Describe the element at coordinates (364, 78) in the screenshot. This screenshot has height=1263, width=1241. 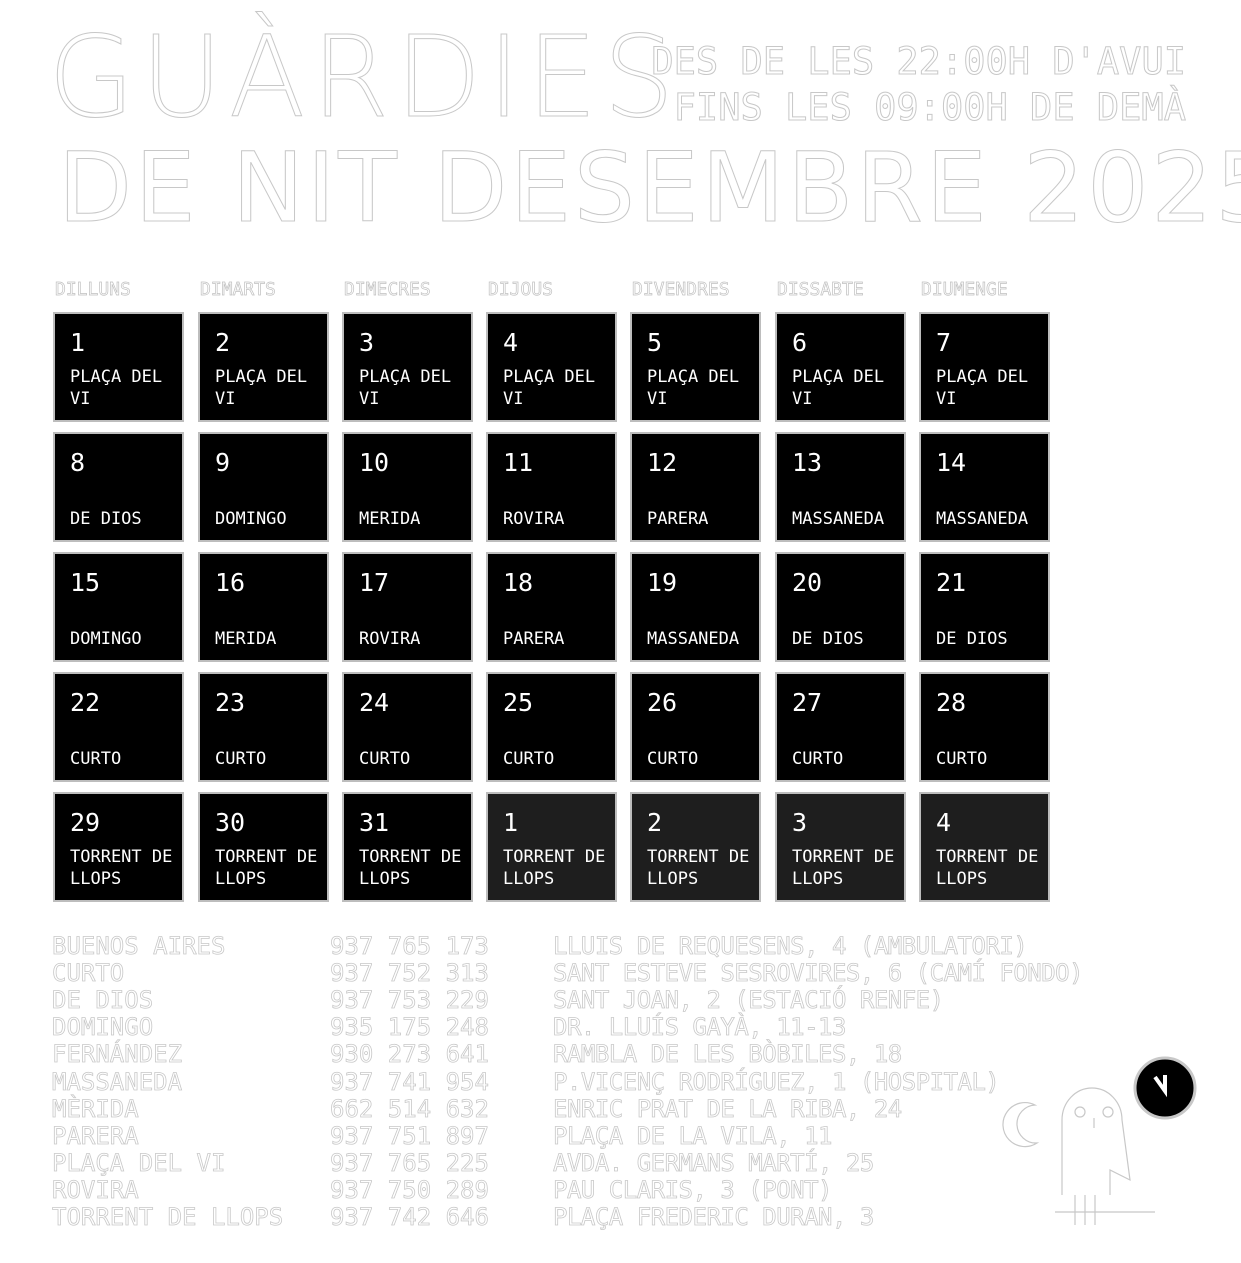
I see `page-title: GUÀRDIES` at that location.